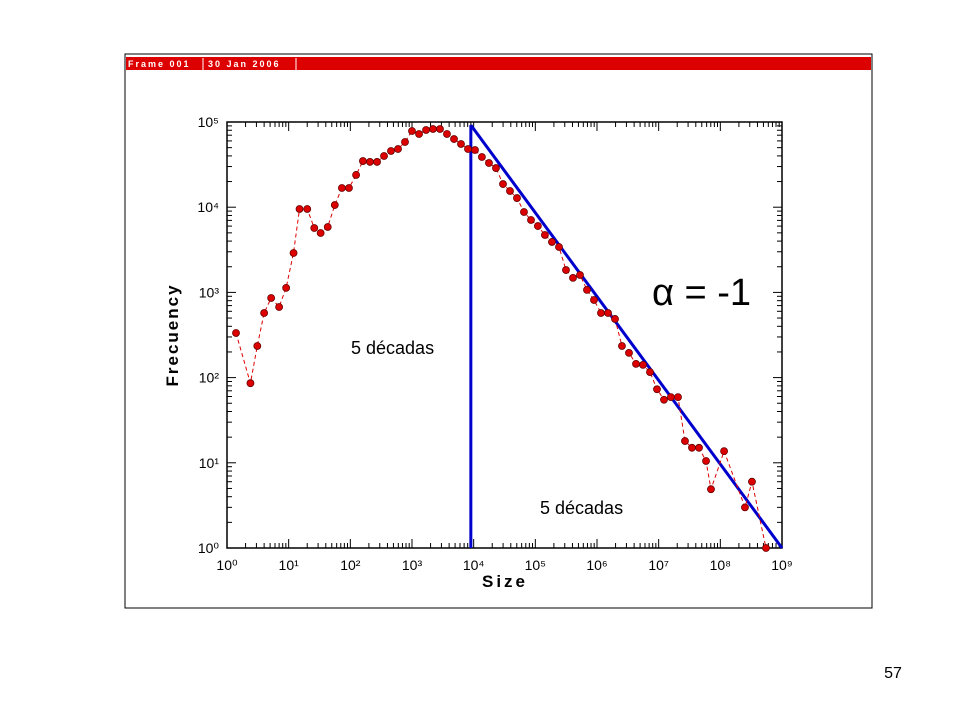 This screenshot has width=960, height=725. Describe the element at coordinates (392, 348) in the screenshot. I see `annotation: 5 décadas` at that location.